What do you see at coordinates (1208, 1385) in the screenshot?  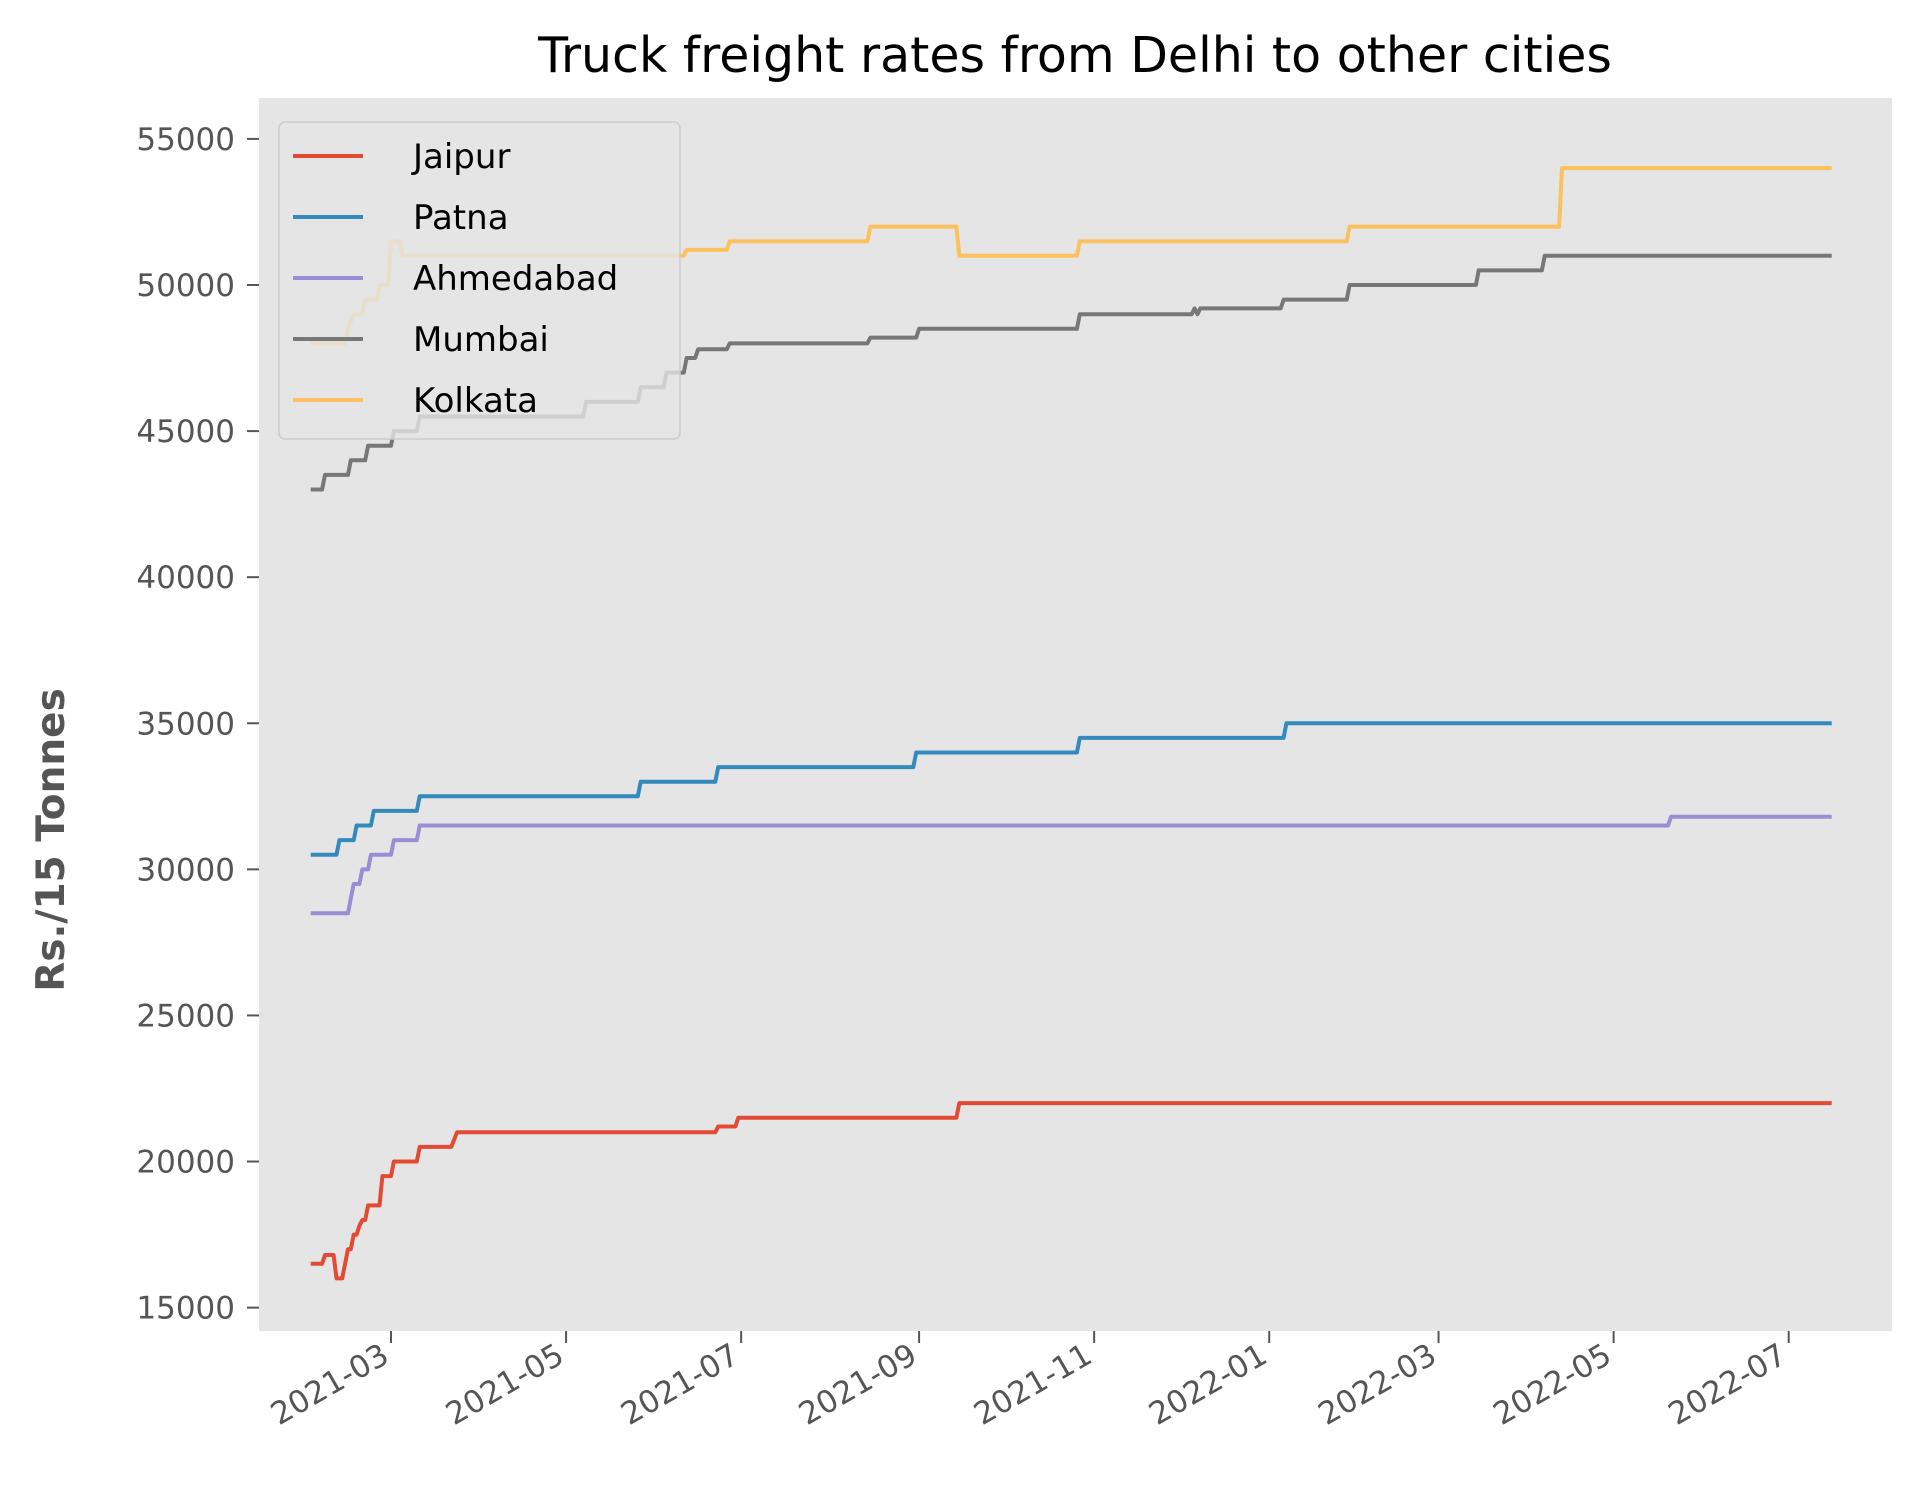 I see `x-tick-label: 2022-01` at bounding box center [1208, 1385].